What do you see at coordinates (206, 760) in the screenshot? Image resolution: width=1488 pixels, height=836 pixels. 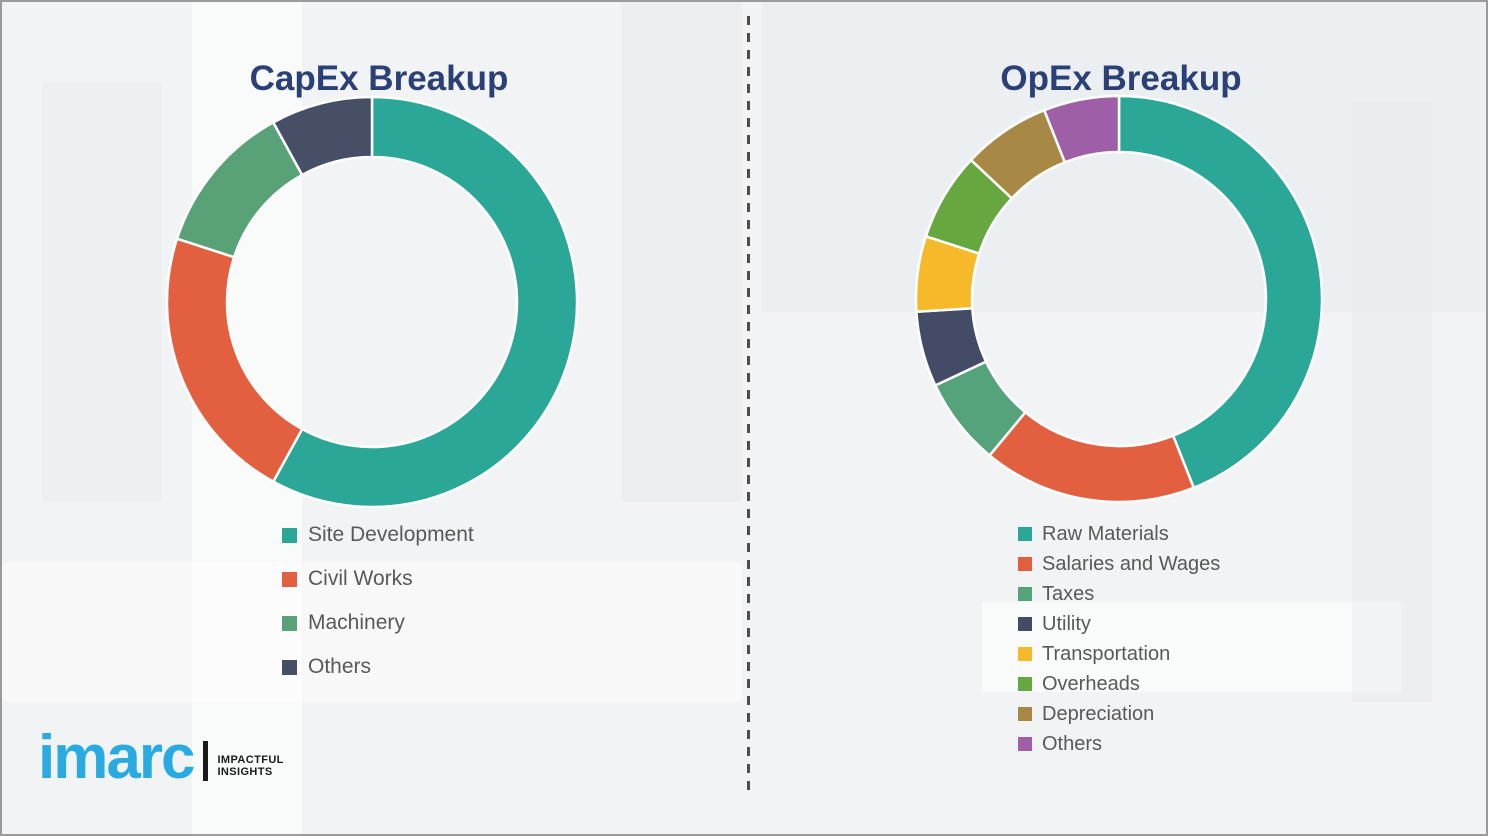 I see `logo-divider-bar-icon` at bounding box center [206, 760].